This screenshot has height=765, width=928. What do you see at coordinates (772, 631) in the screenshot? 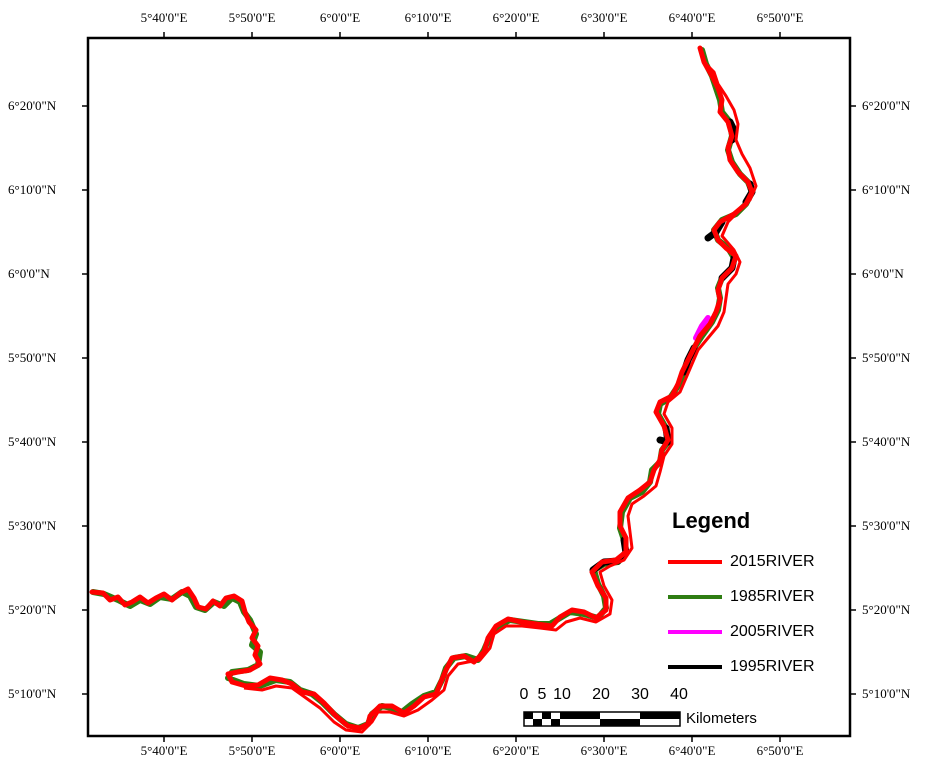
I see `legend-label: 2005RIVER` at bounding box center [772, 631].